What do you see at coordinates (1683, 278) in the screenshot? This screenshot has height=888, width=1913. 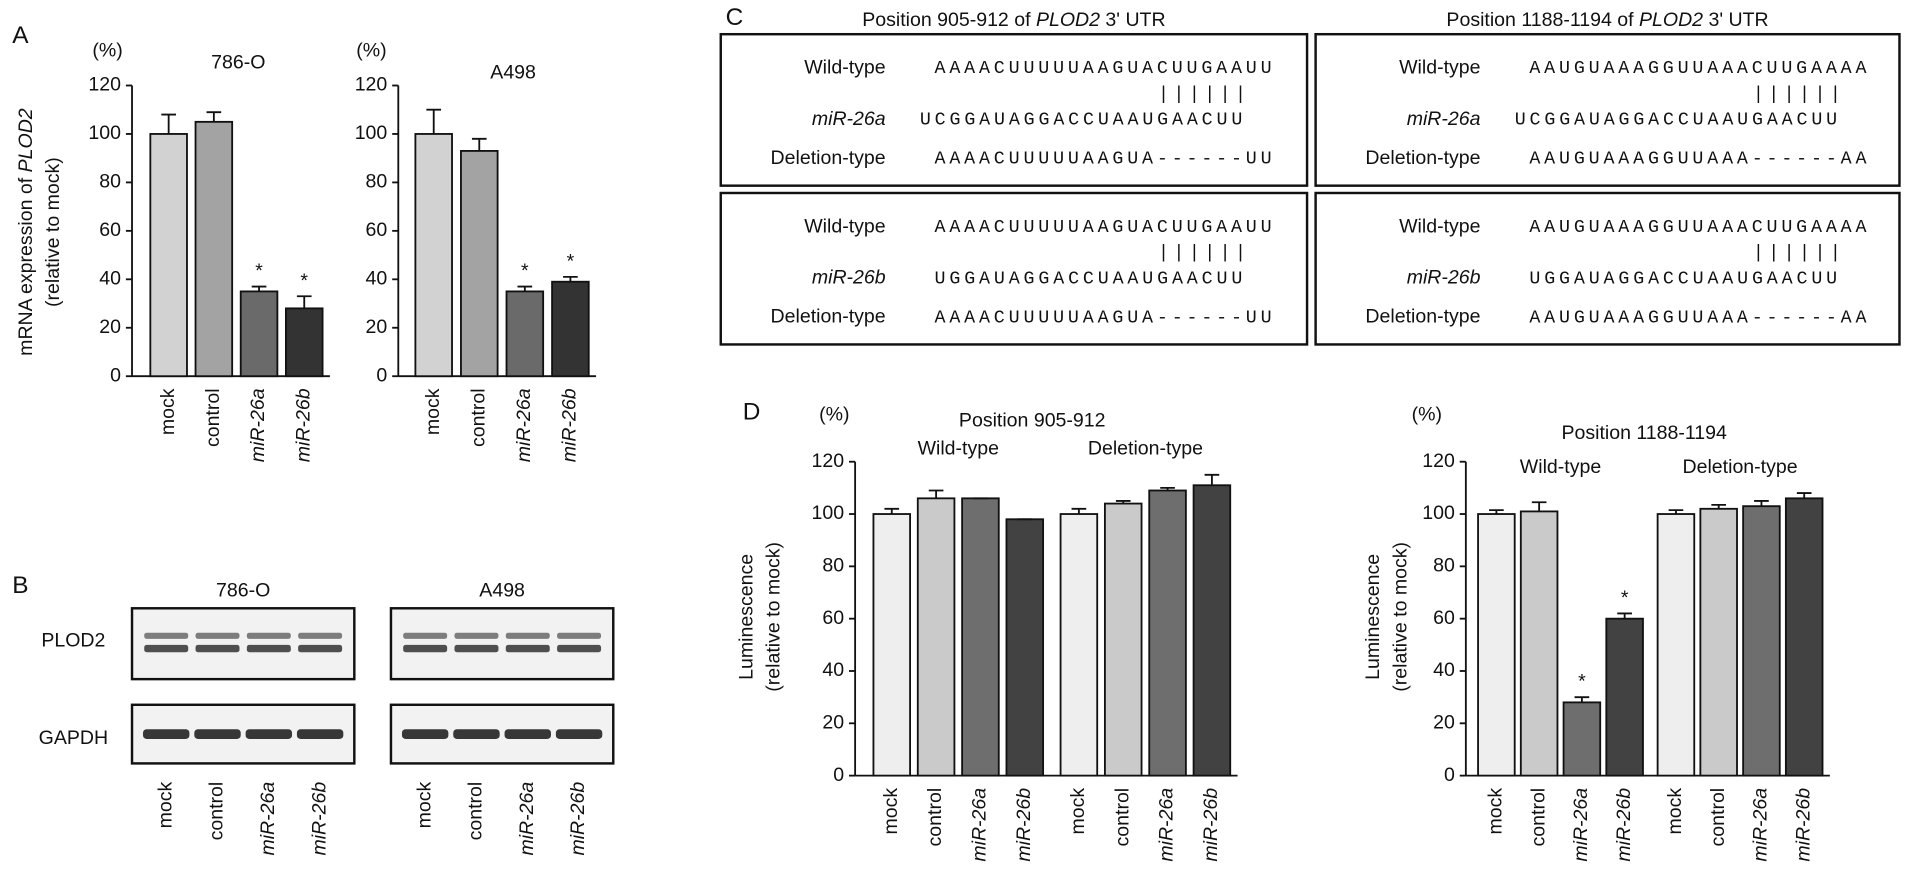 I see `sequence: UGGAUAGGACCUAAUGAACUU` at bounding box center [1683, 278].